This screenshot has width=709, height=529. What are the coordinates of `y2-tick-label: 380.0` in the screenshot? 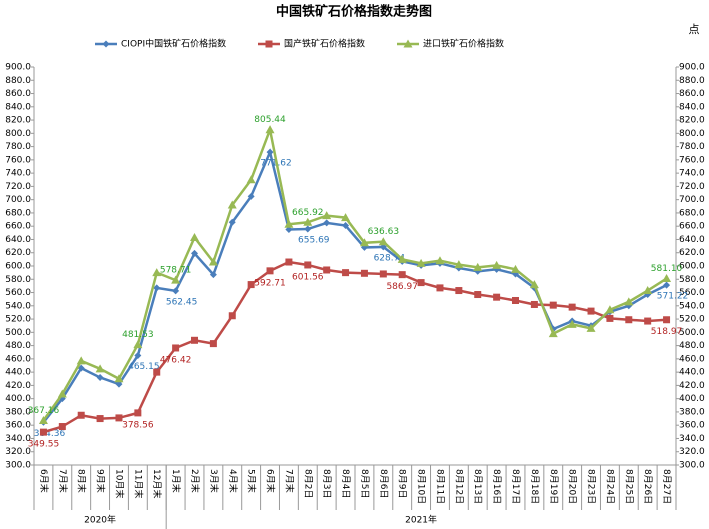 It's located at (692, 412).